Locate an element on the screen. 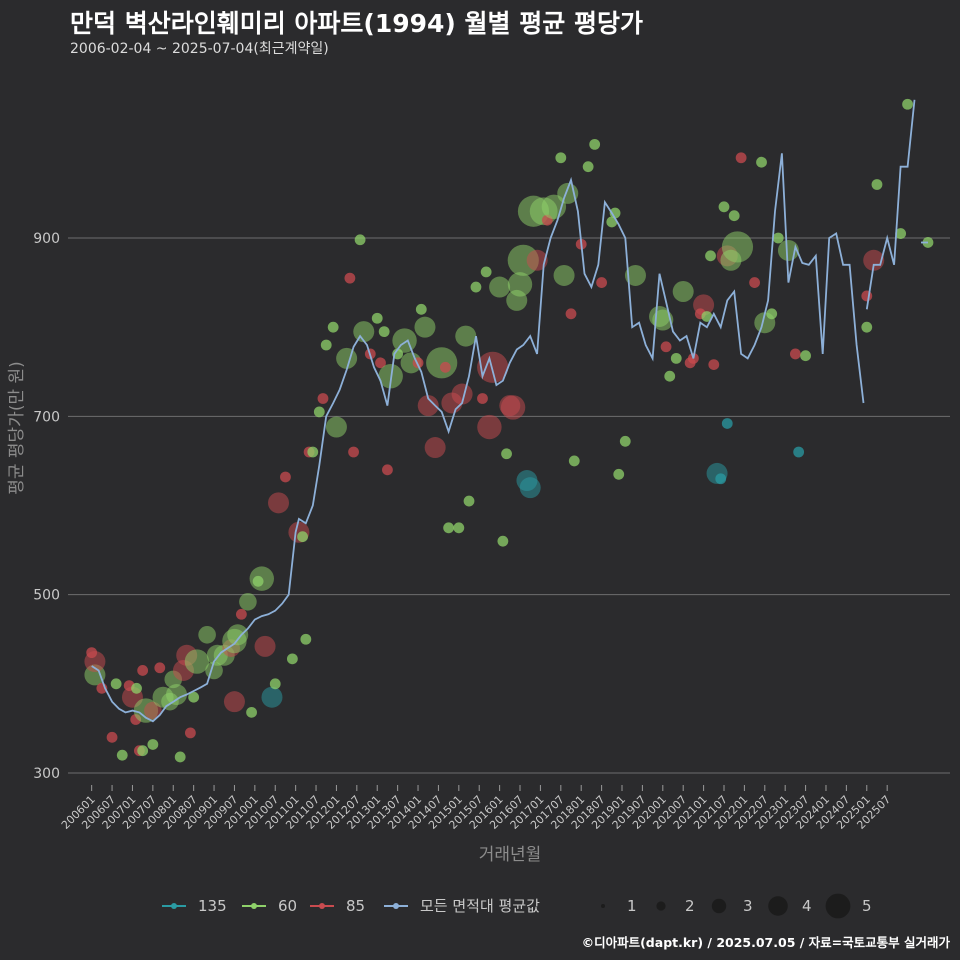 The height and width of the screenshot is (960, 960). x-axis-title: 거래년월 is located at coordinates (510, 855).